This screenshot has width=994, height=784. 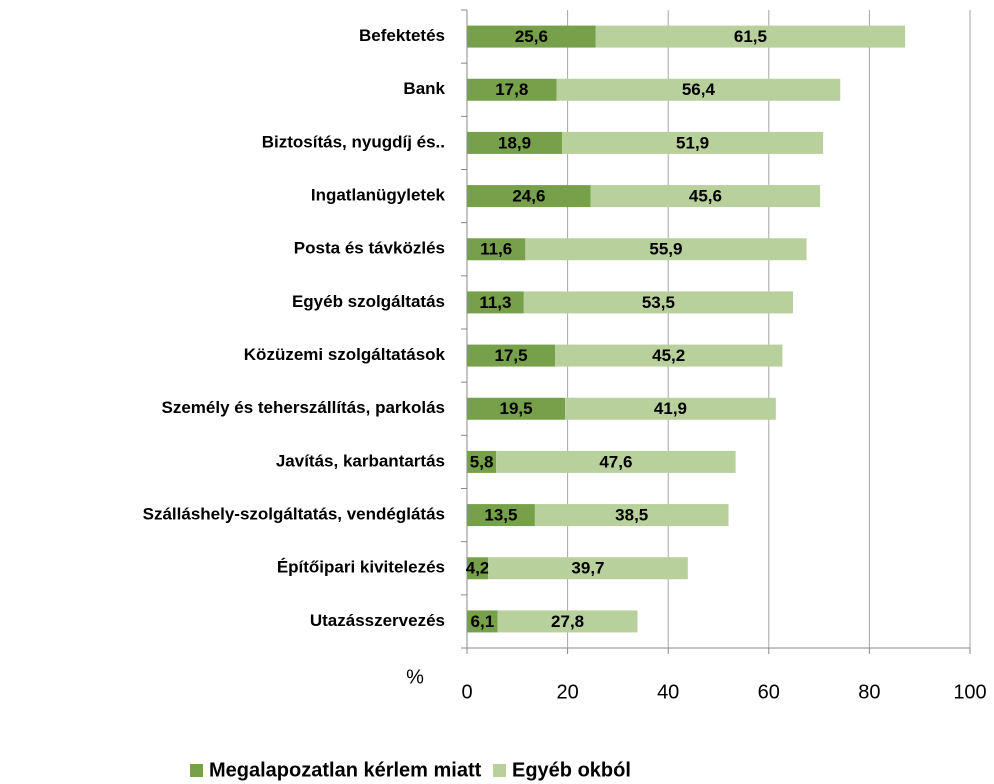 What do you see at coordinates (415, 677) in the screenshot?
I see `x-axis-label: %` at bounding box center [415, 677].